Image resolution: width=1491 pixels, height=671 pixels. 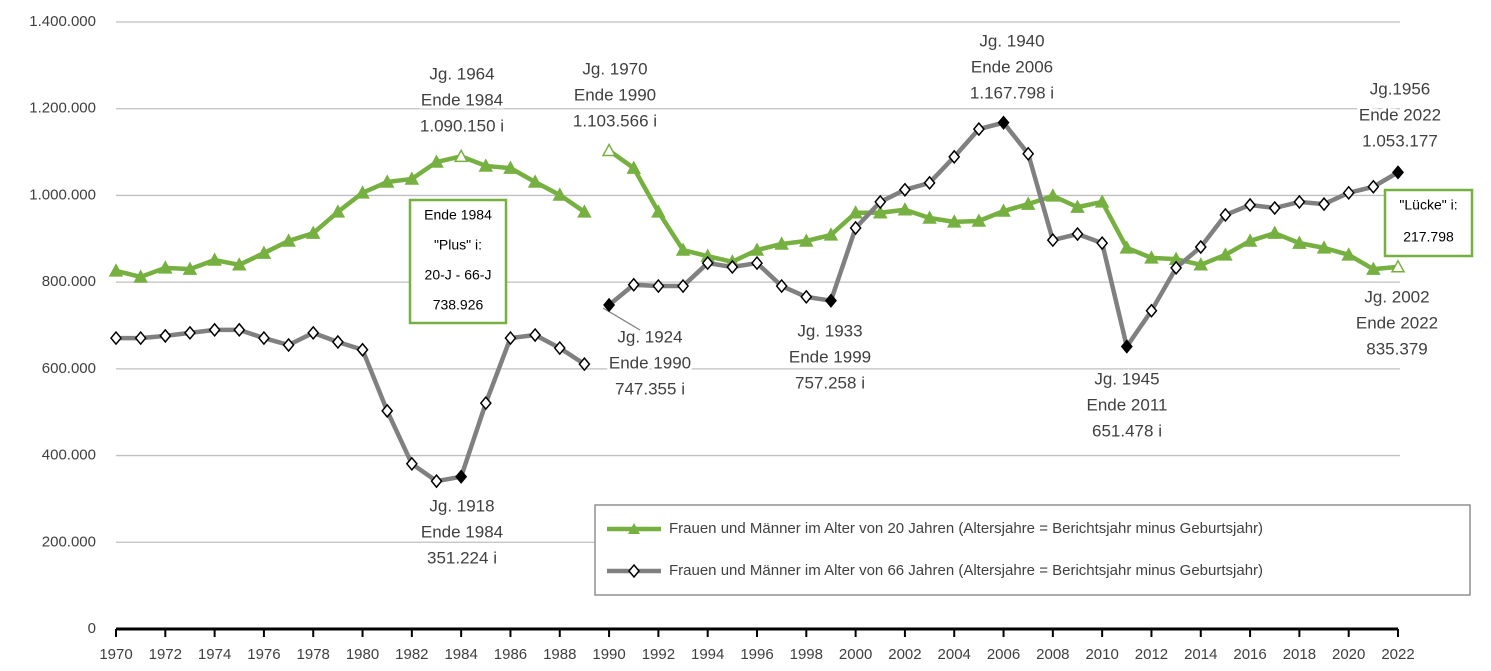 I want to click on annotation: 747.355 i, so click(x=650, y=388).